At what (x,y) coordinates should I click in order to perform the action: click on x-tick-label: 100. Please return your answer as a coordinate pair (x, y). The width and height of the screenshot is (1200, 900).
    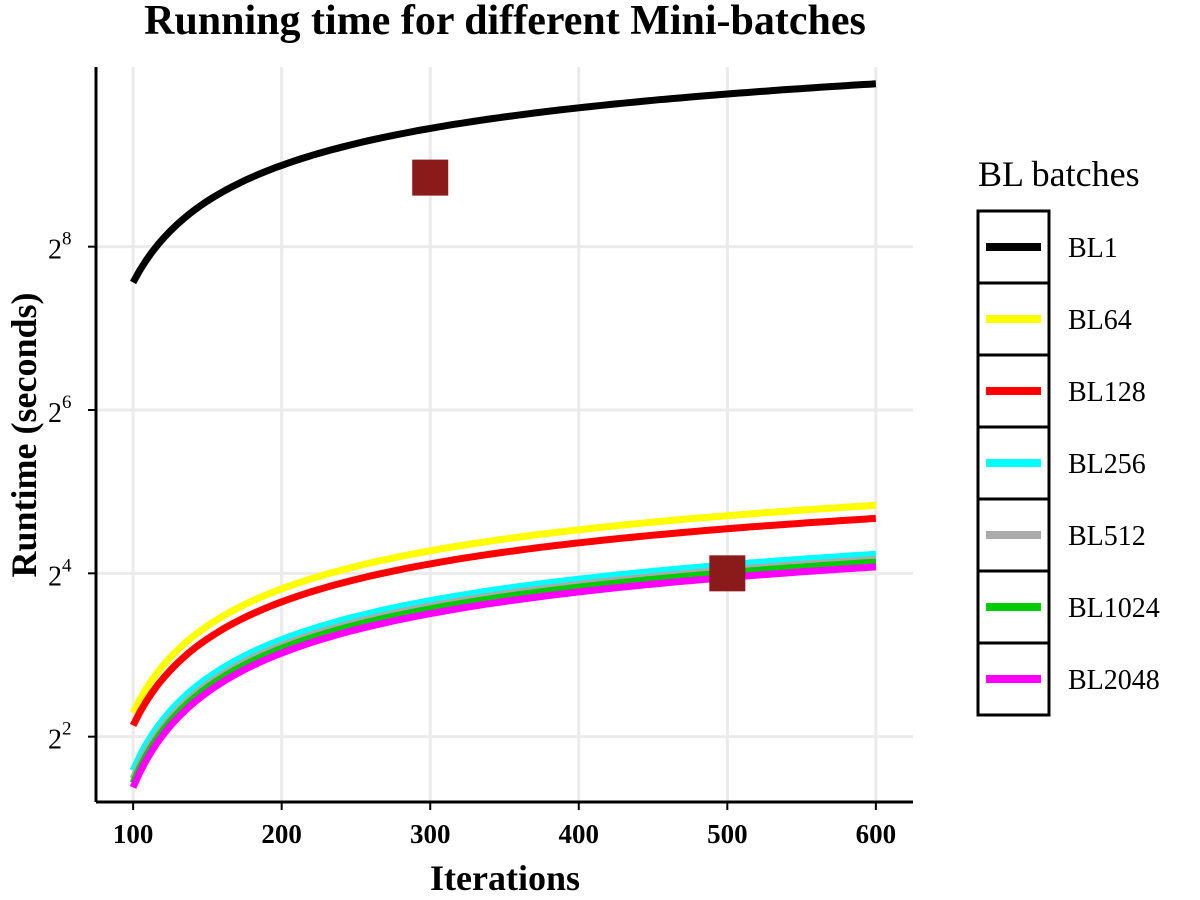
    Looking at the image, I should click on (133, 834).